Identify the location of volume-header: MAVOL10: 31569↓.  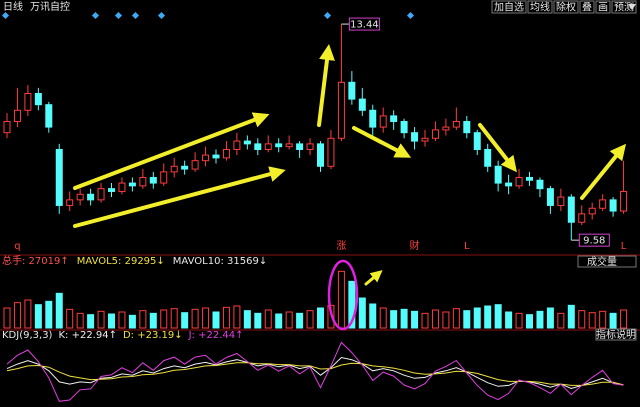
(220, 261).